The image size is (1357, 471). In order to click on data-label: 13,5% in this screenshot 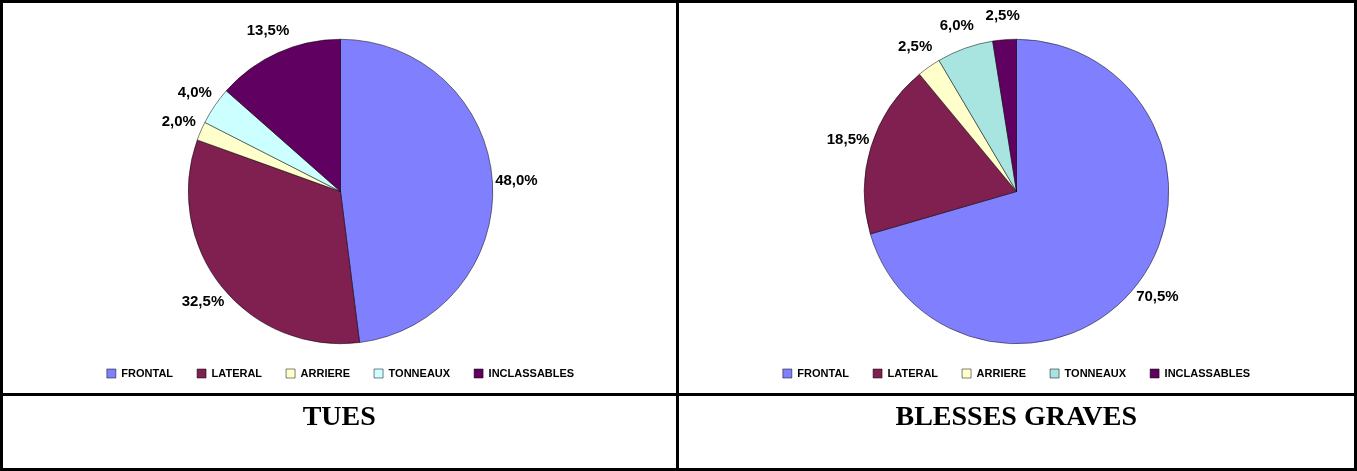, I will do `click(268, 30)`.